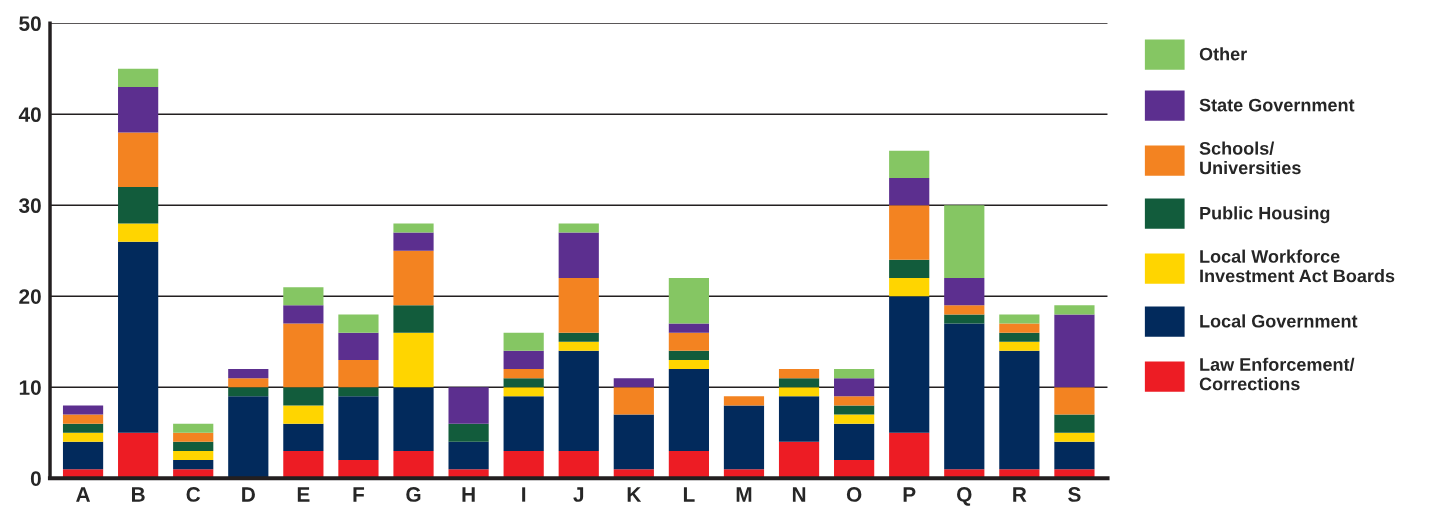 This screenshot has width=1429, height=517. I want to click on x-tick-label: M, so click(744, 494).